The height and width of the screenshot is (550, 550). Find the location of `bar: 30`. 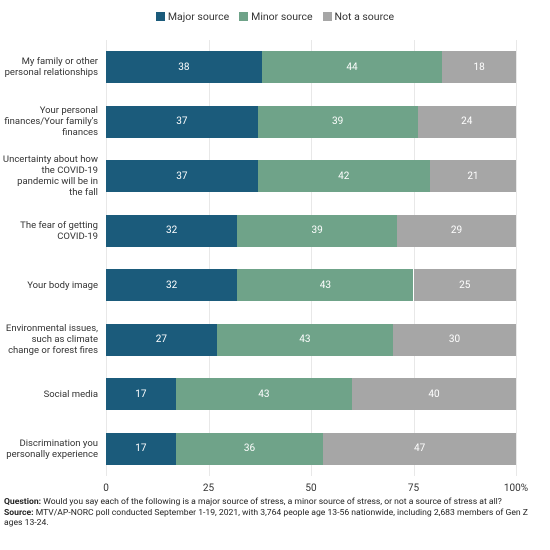

bar: 30 is located at coordinates (454, 339).